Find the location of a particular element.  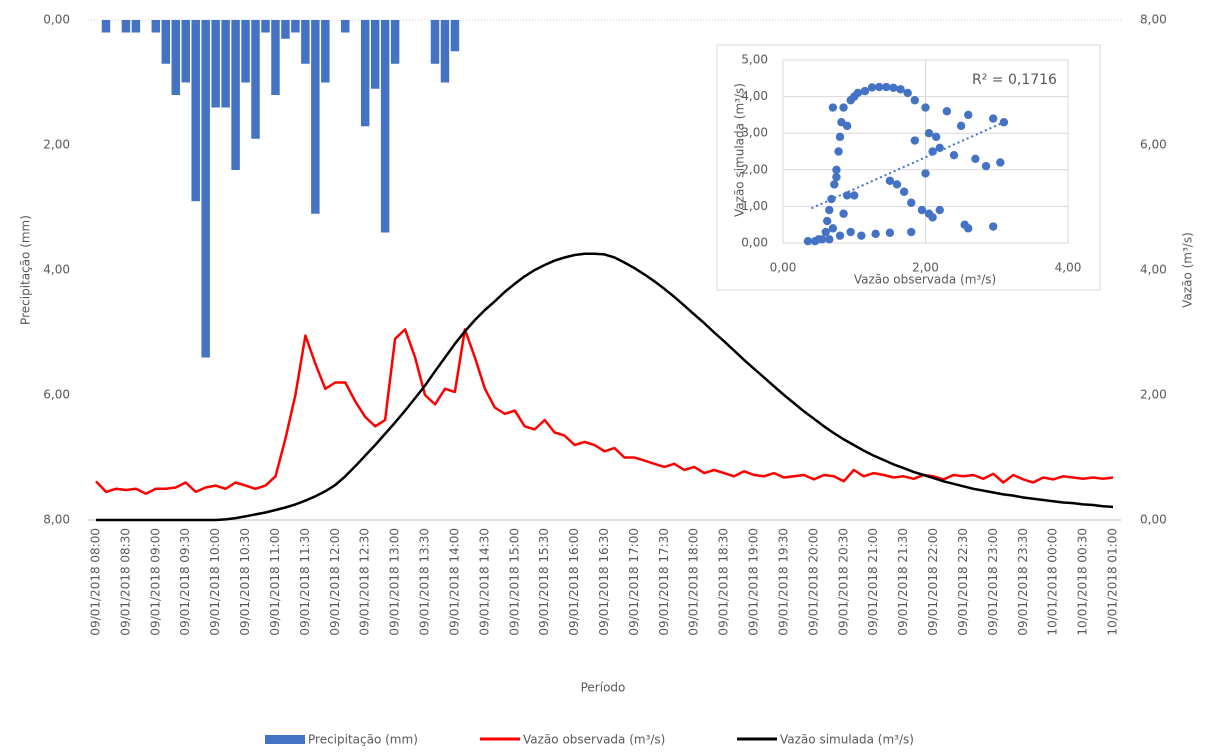

x-axis-title: Período is located at coordinates (603, 688).